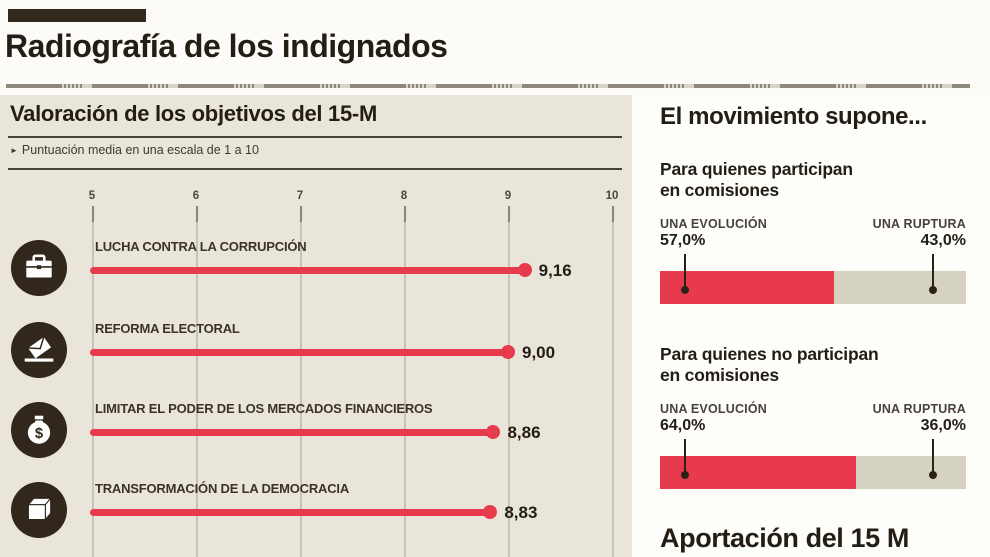  I want to click on category-label: REFORMA ELECTORAL, so click(167, 328).